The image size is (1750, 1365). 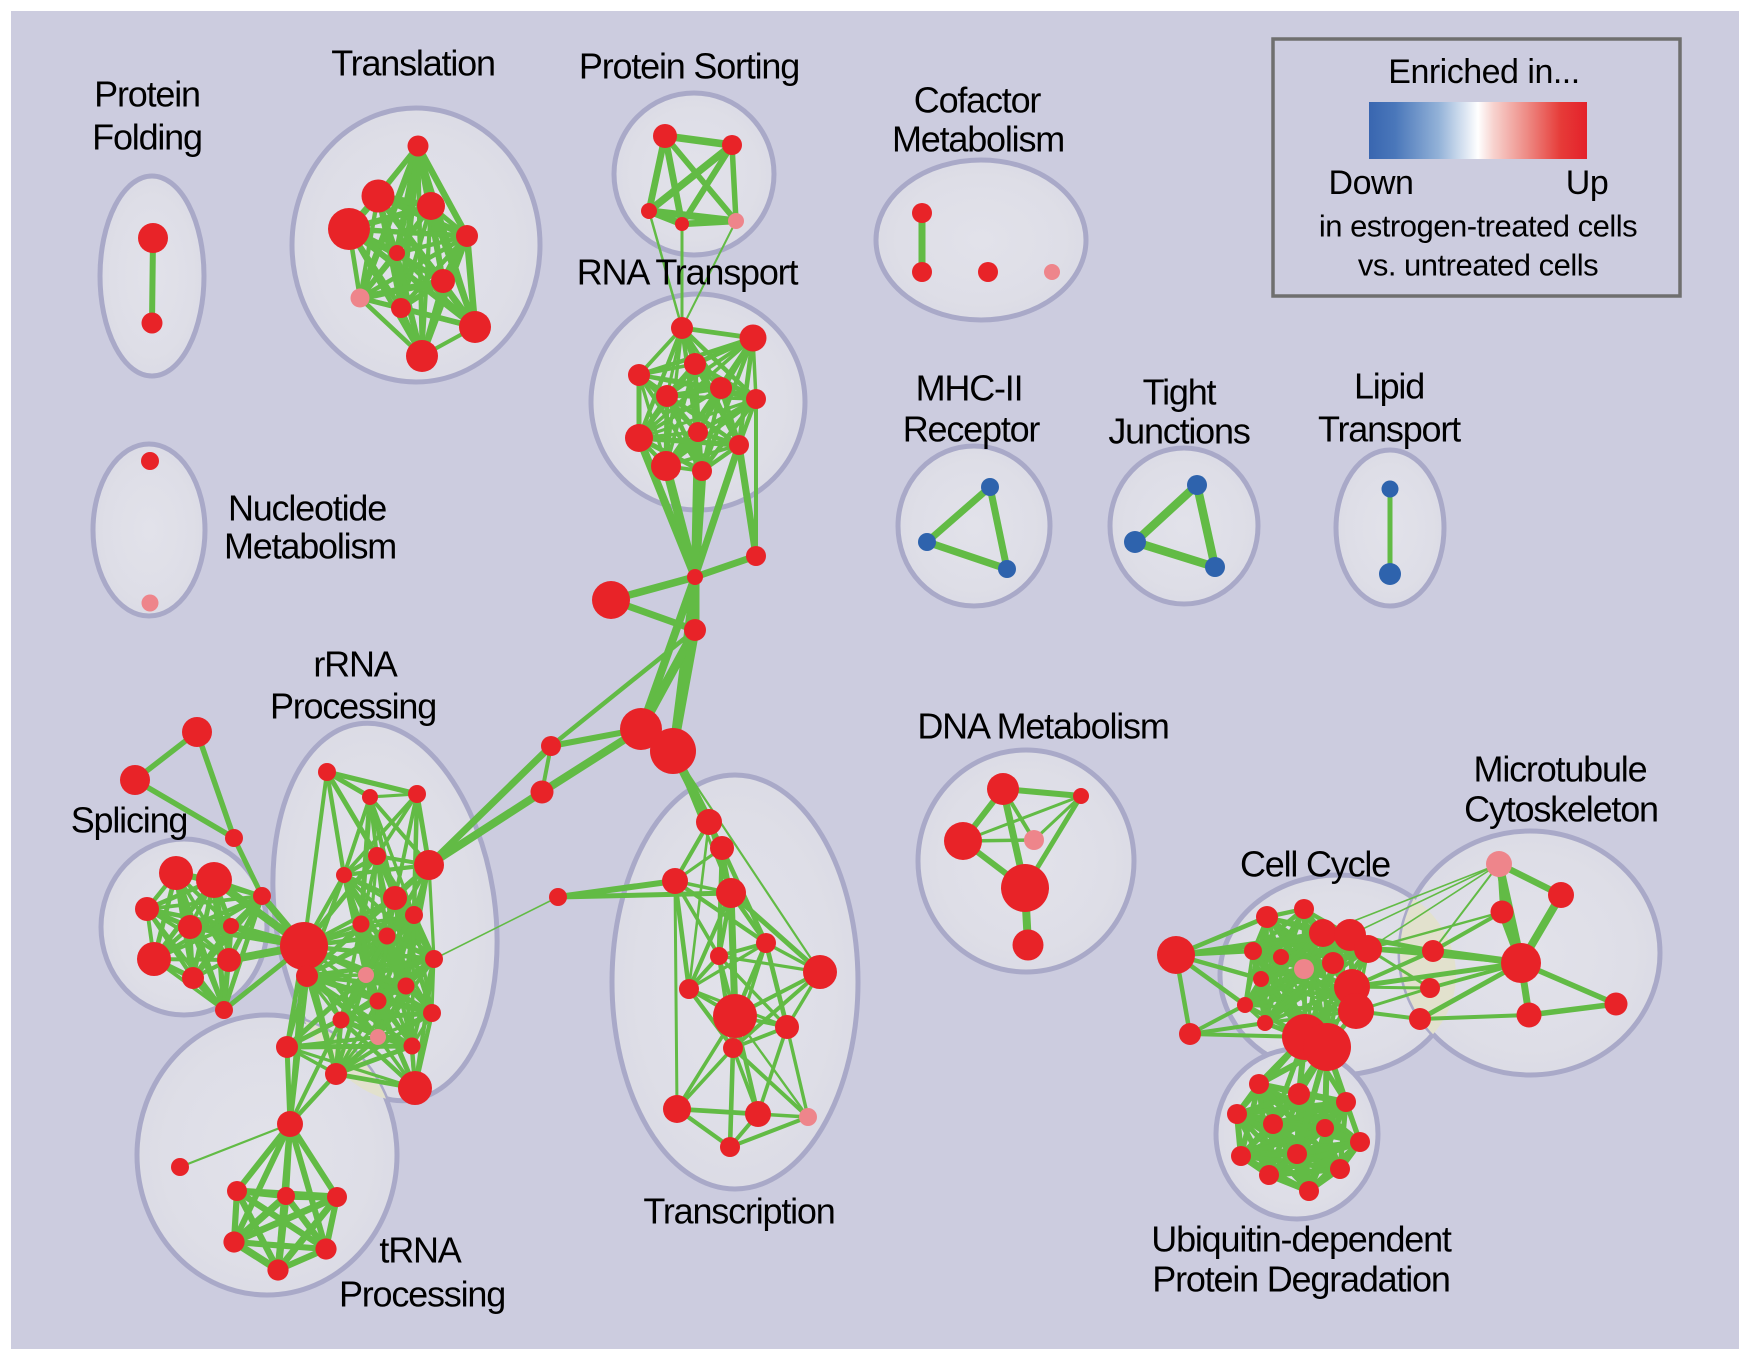 What do you see at coordinates (1587, 183) in the screenshot?
I see `svg-text: Up` at bounding box center [1587, 183].